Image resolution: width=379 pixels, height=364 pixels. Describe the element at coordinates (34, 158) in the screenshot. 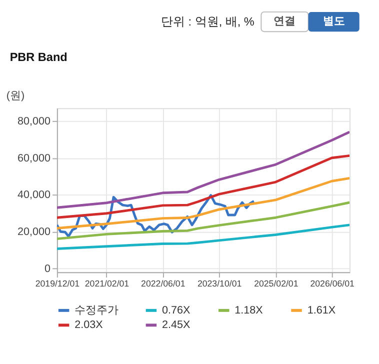

I see `y-tick-label: 60,000` at that location.